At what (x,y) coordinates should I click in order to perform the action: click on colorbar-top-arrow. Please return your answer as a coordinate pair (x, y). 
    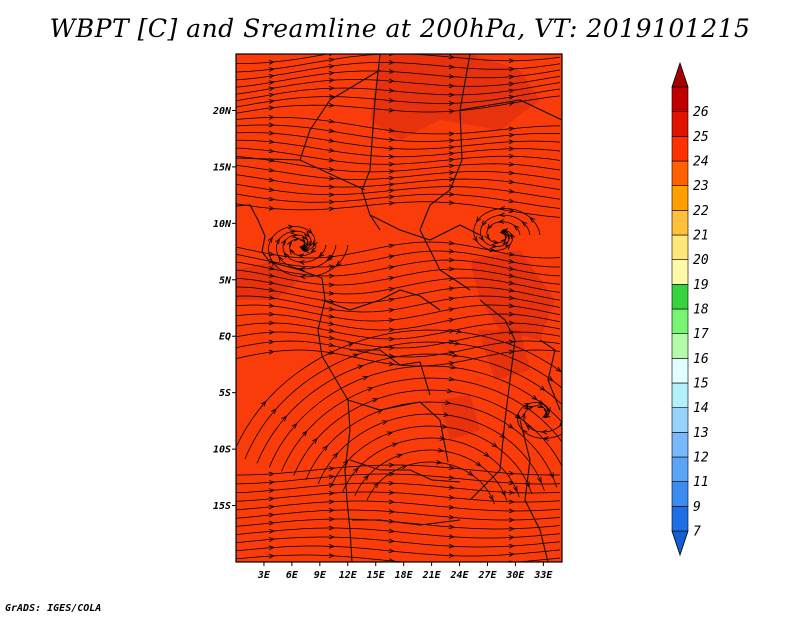
    Looking at the image, I should click on (680, 74).